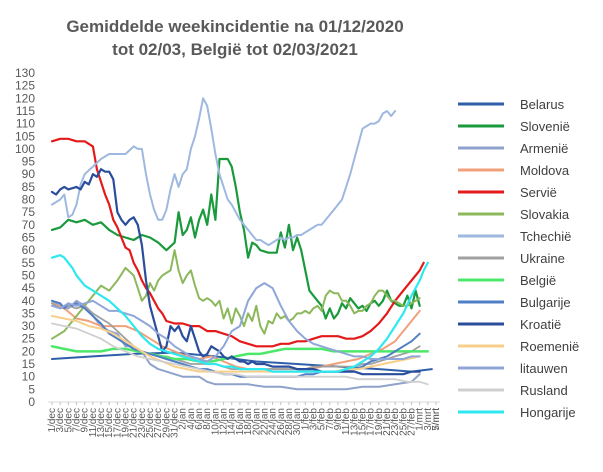  Describe the element at coordinates (29, 288) in the screenshot. I see `y-tick-label: 45` at that location.